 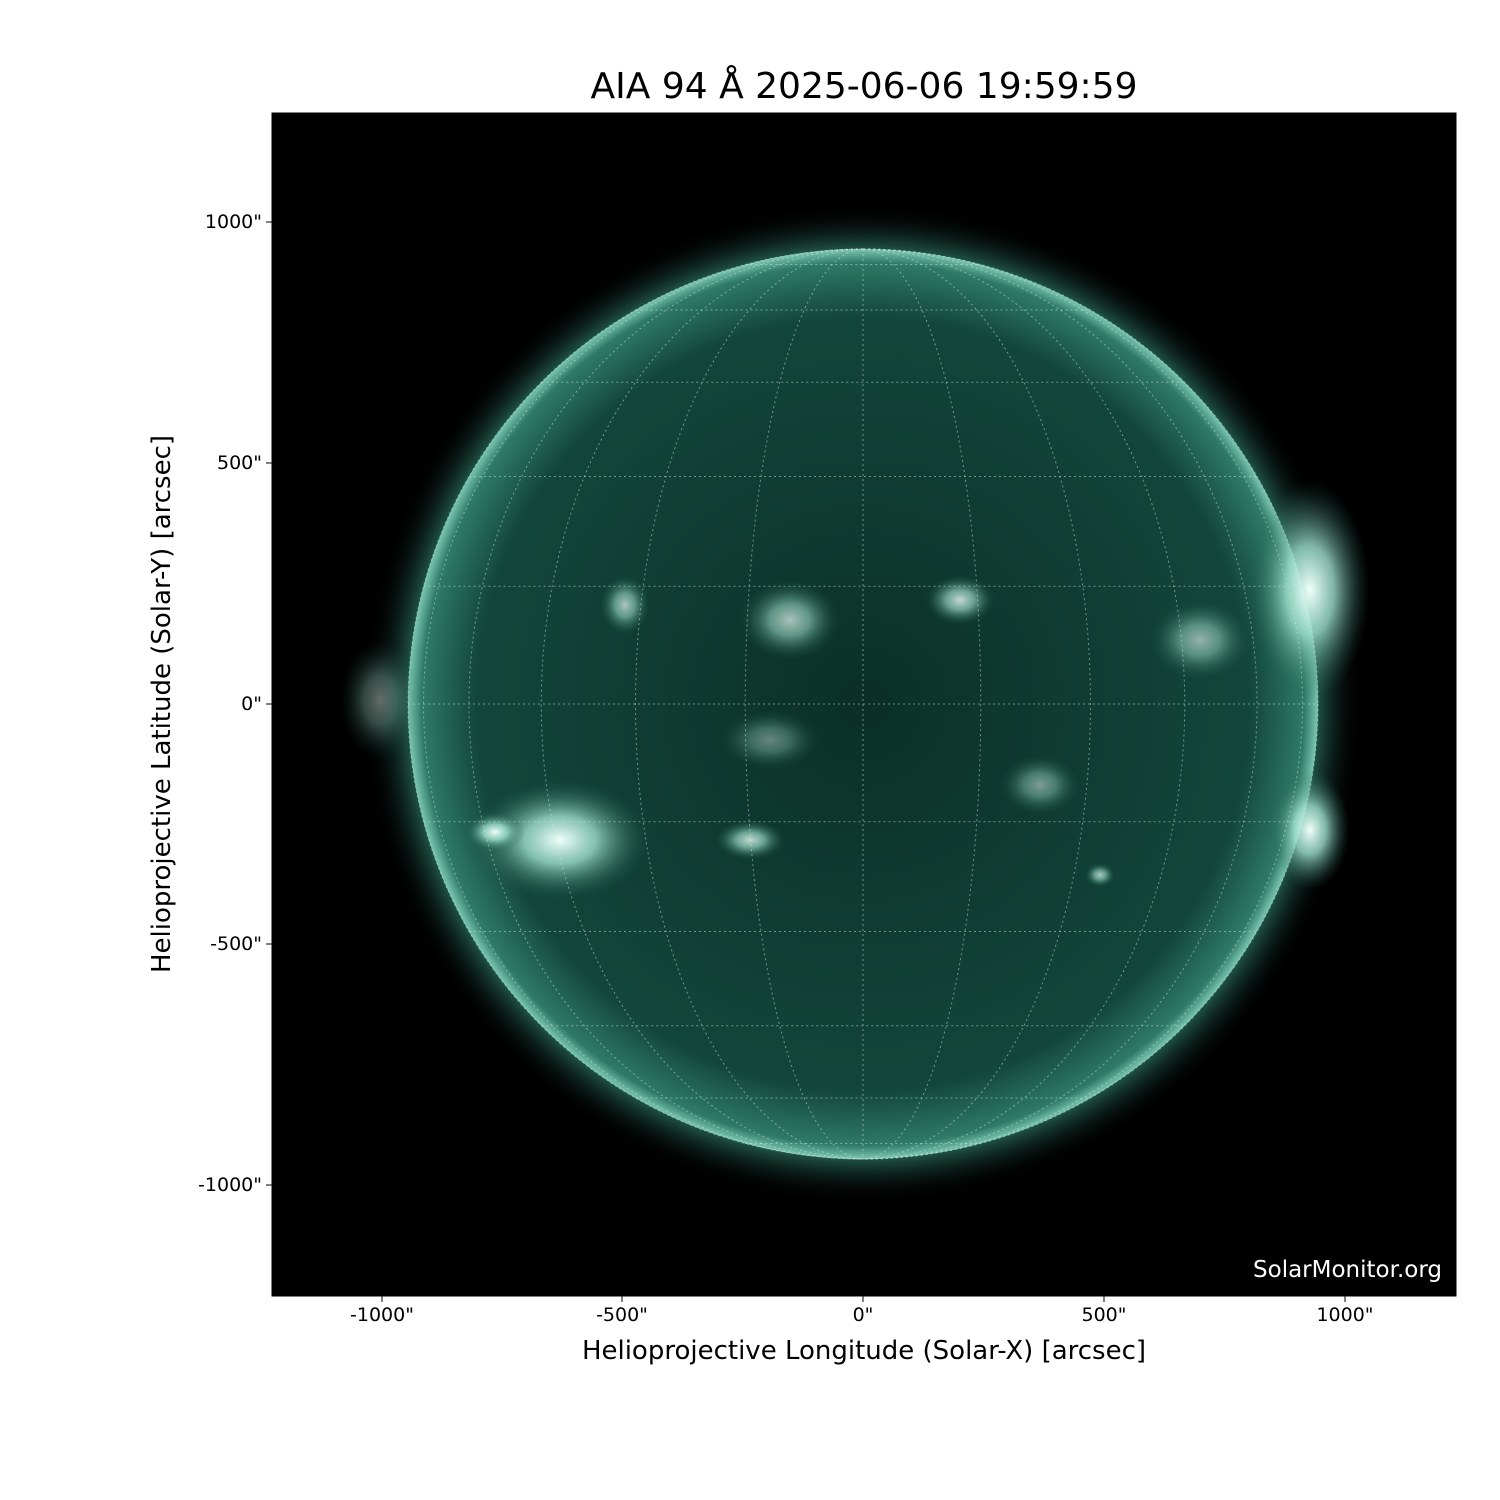 What do you see at coordinates (1347, 1270) in the screenshot?
I see `watermark: SolarMonitor.org` at bounding box center [1347, 1270].